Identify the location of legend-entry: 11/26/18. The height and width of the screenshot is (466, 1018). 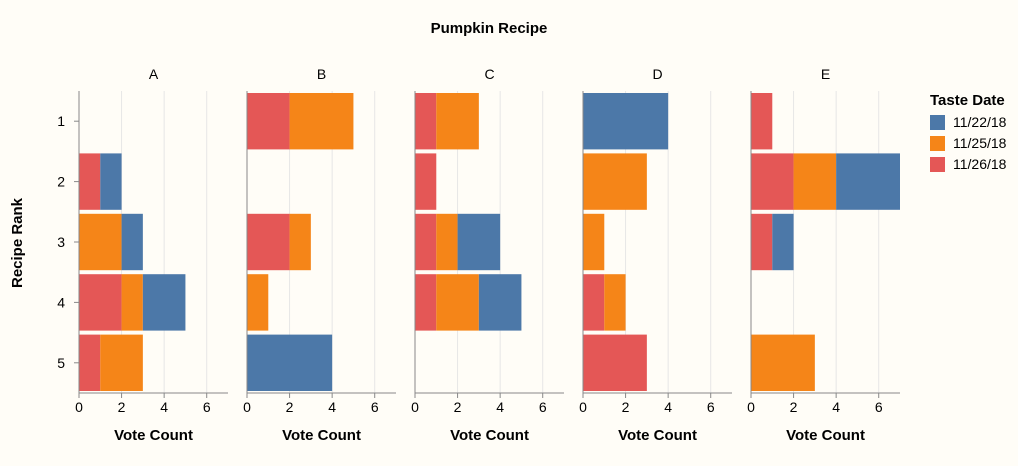
(968, 164).